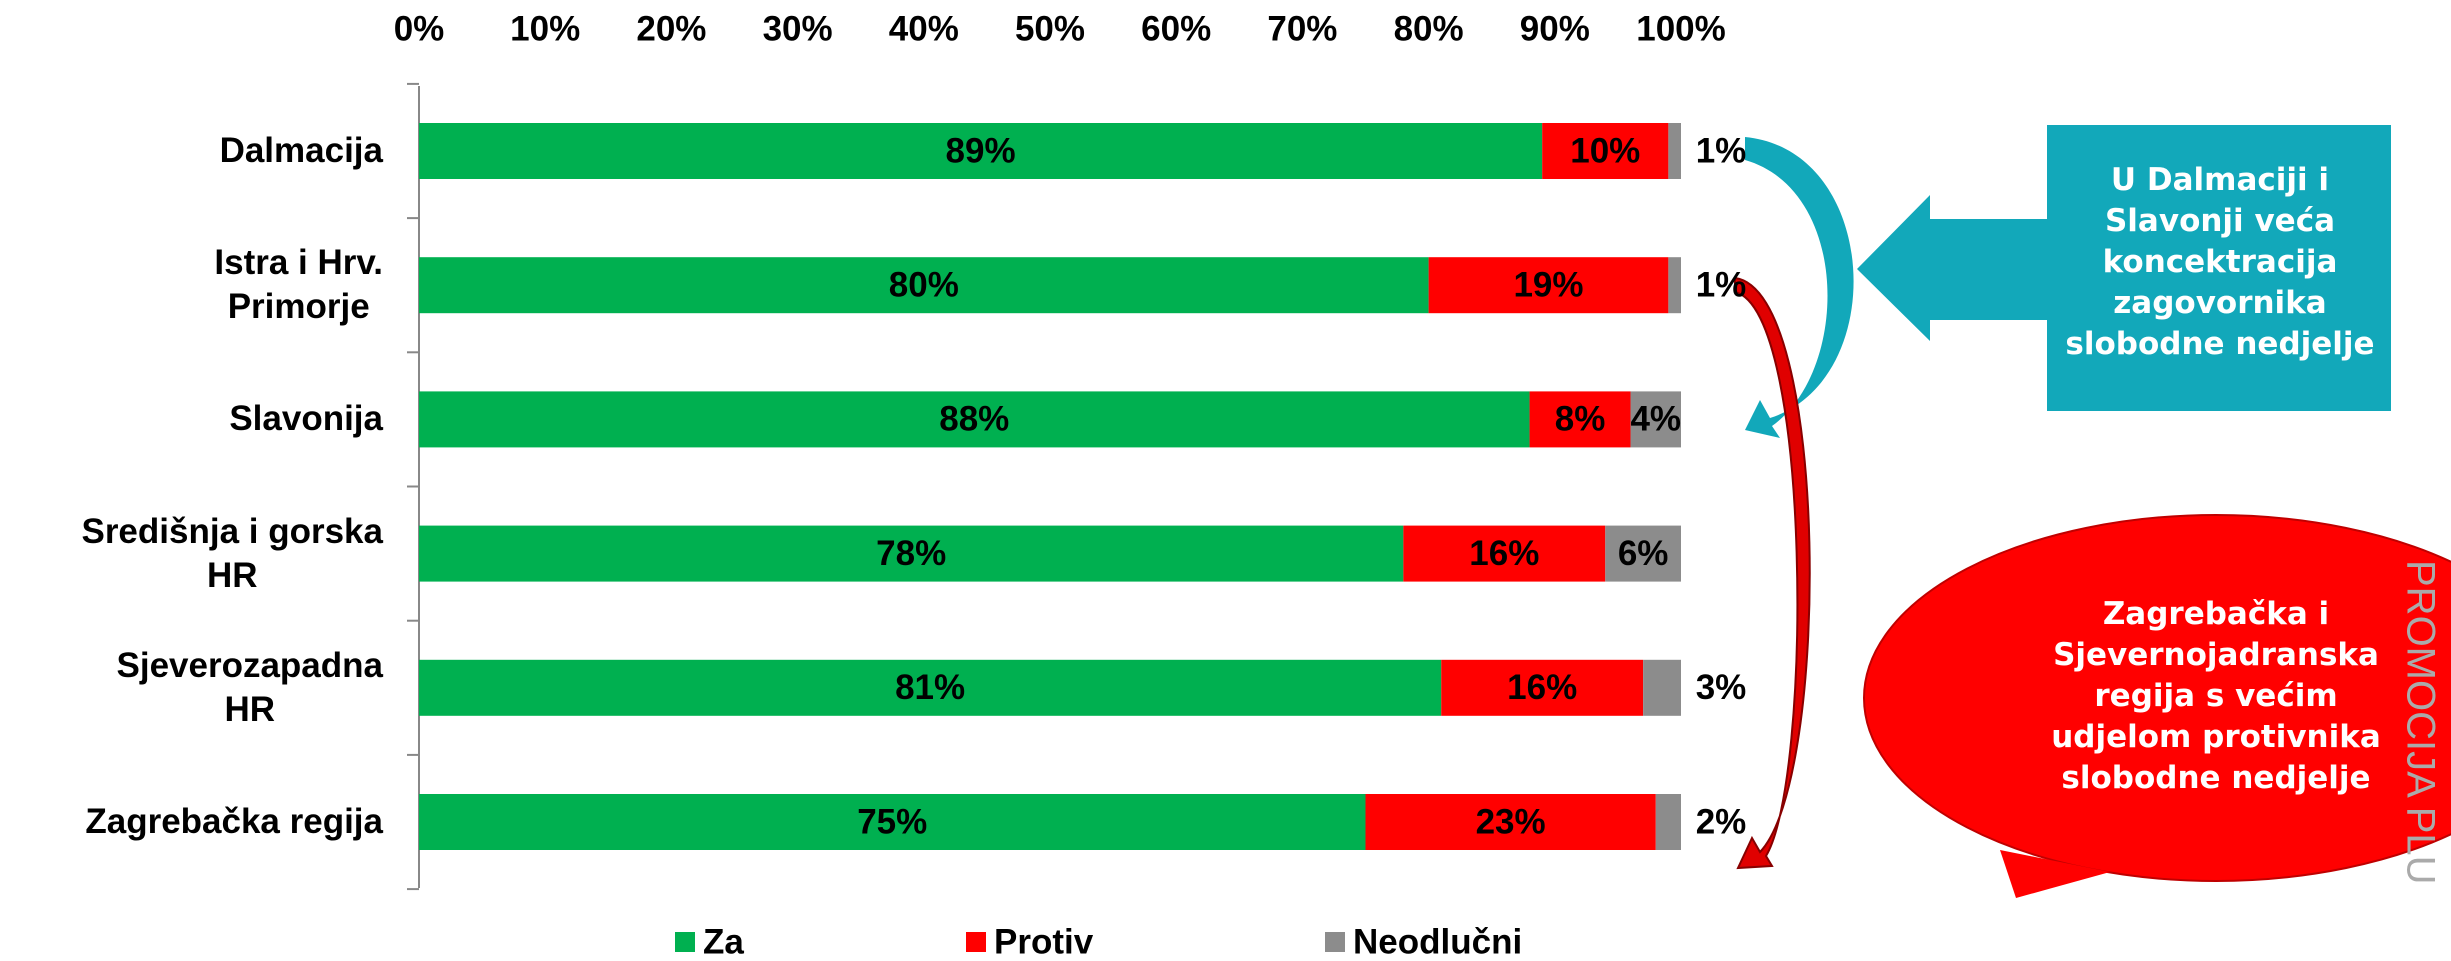  I want to click on data-label: 3%, so click(1721, 687).